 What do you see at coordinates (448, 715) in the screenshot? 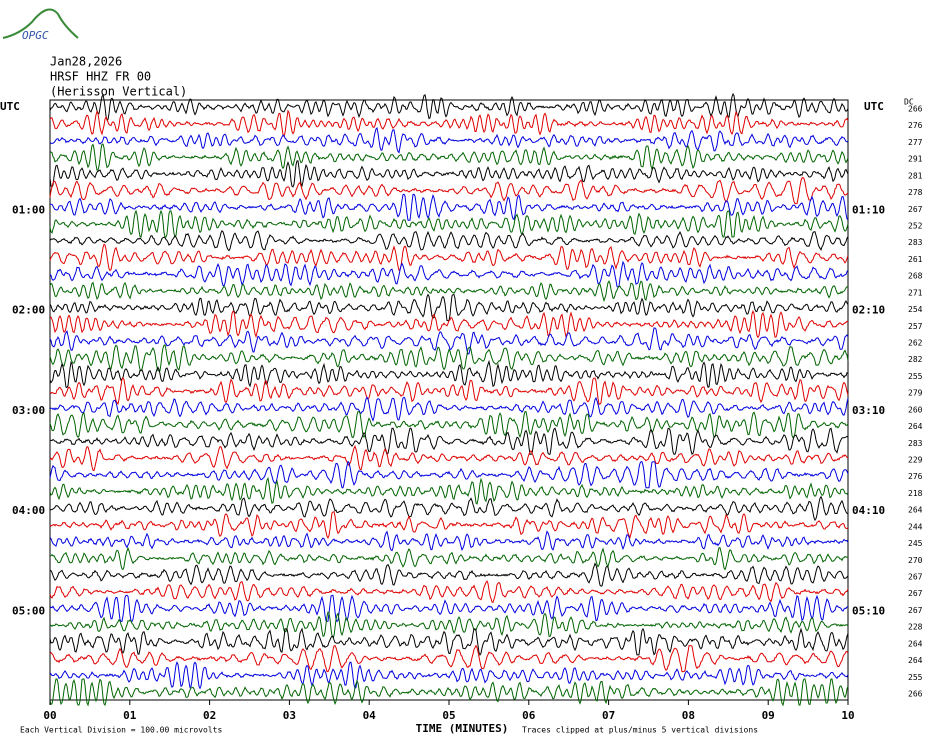
I see `x-tick-label: 05` at bounding box center [448, 715].